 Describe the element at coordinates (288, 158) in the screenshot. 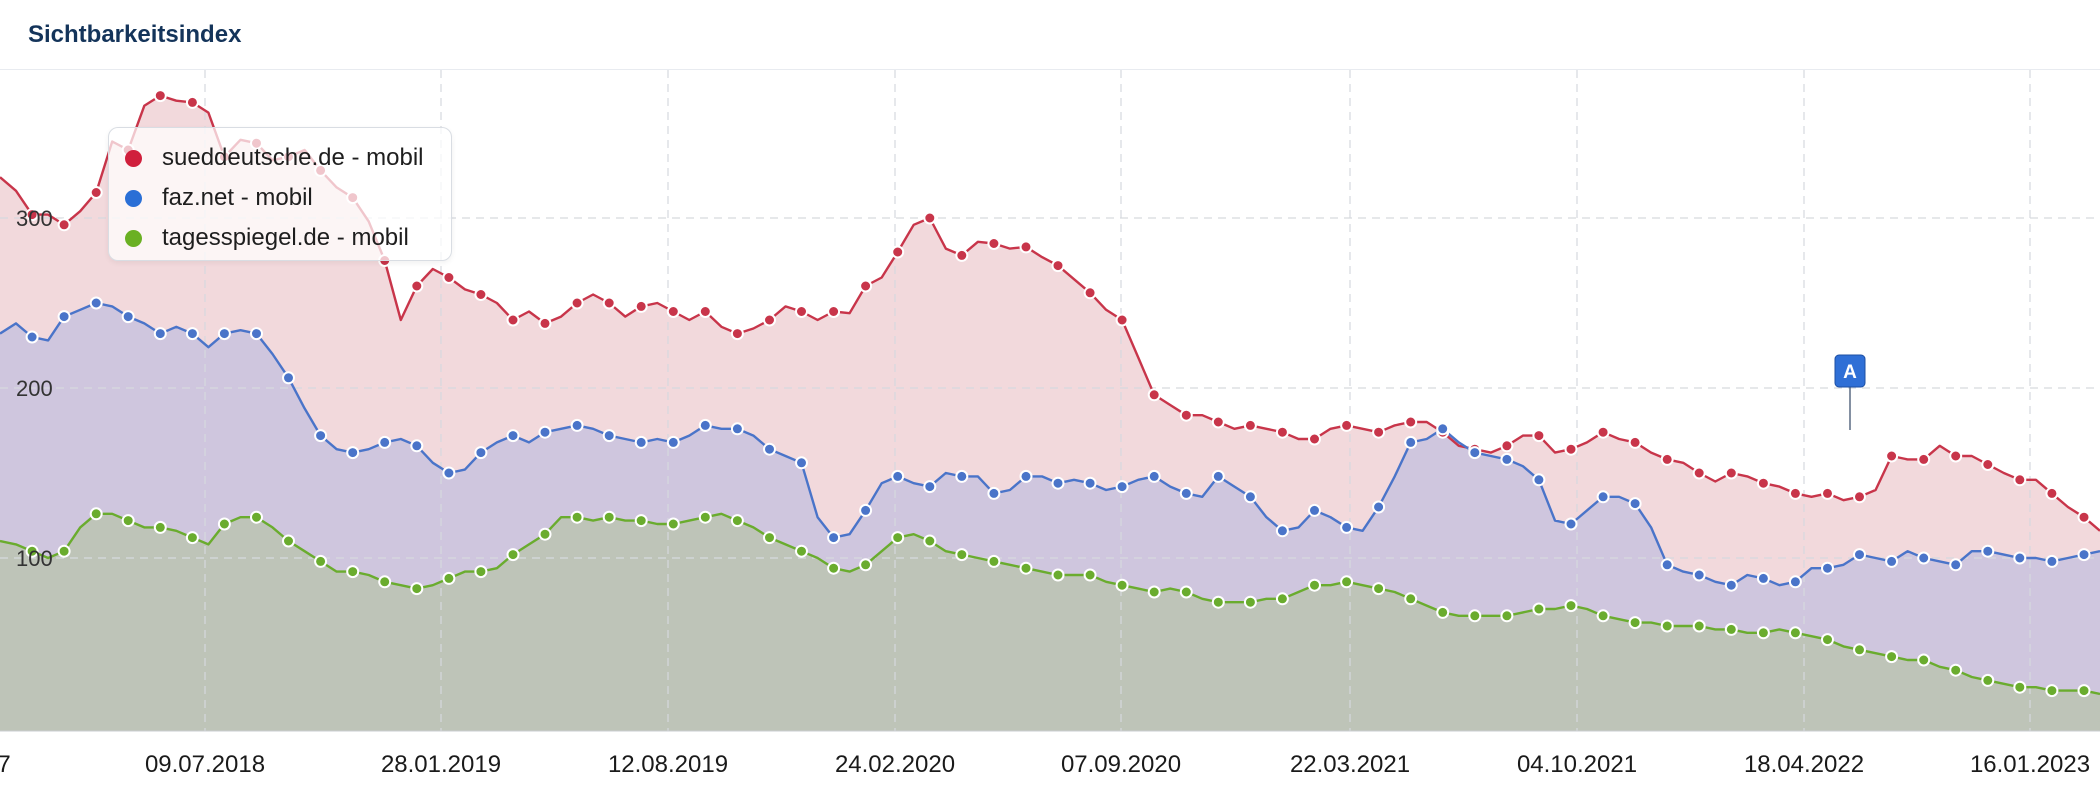

I see `legend-item: sueddeutsche.de - mobil` at that location.